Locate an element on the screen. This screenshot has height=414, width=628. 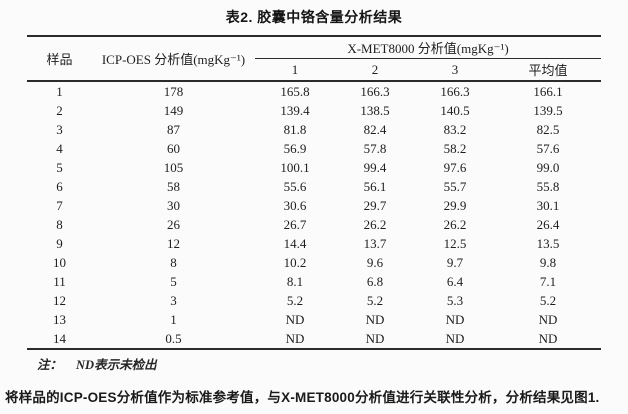
table-cell: 9.6 is located at coordinates (375, 262).